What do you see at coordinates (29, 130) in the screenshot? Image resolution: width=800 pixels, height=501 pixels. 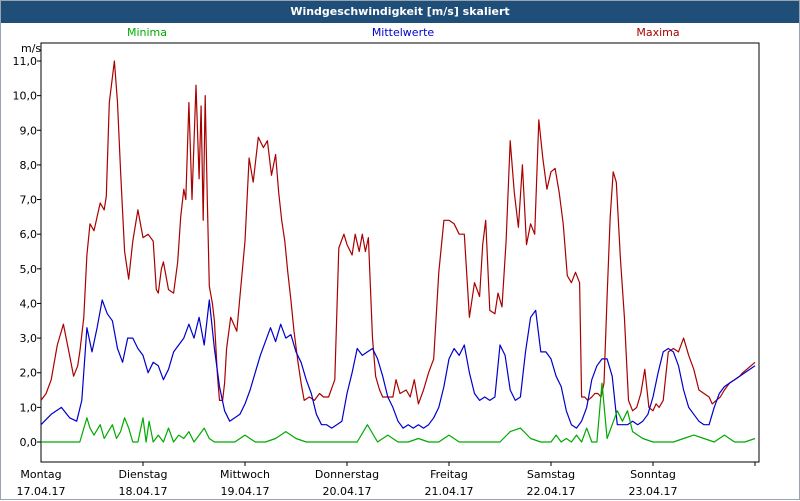 I see `y-tick-label: 9,0` at bounding box center [29, 130].